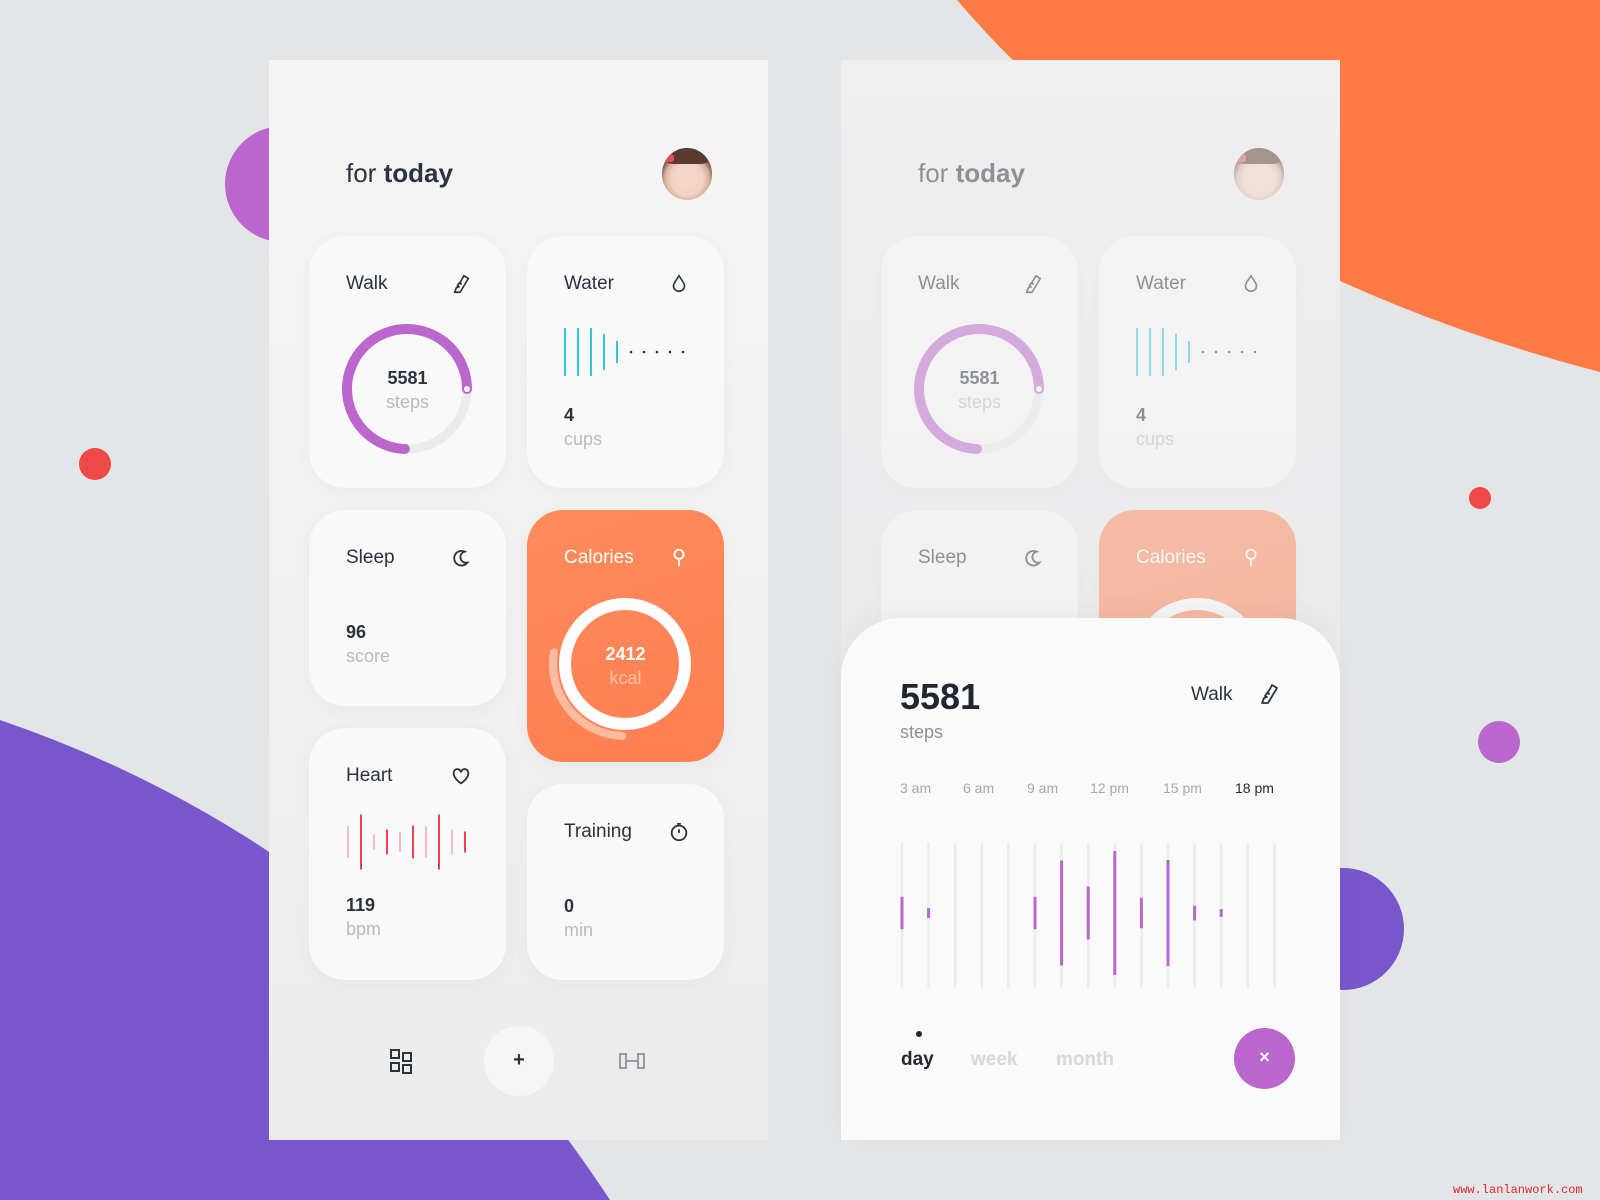 The width and height of the screenshot is (1600, 1200). I want to click on ring-track, so click(625, 664).